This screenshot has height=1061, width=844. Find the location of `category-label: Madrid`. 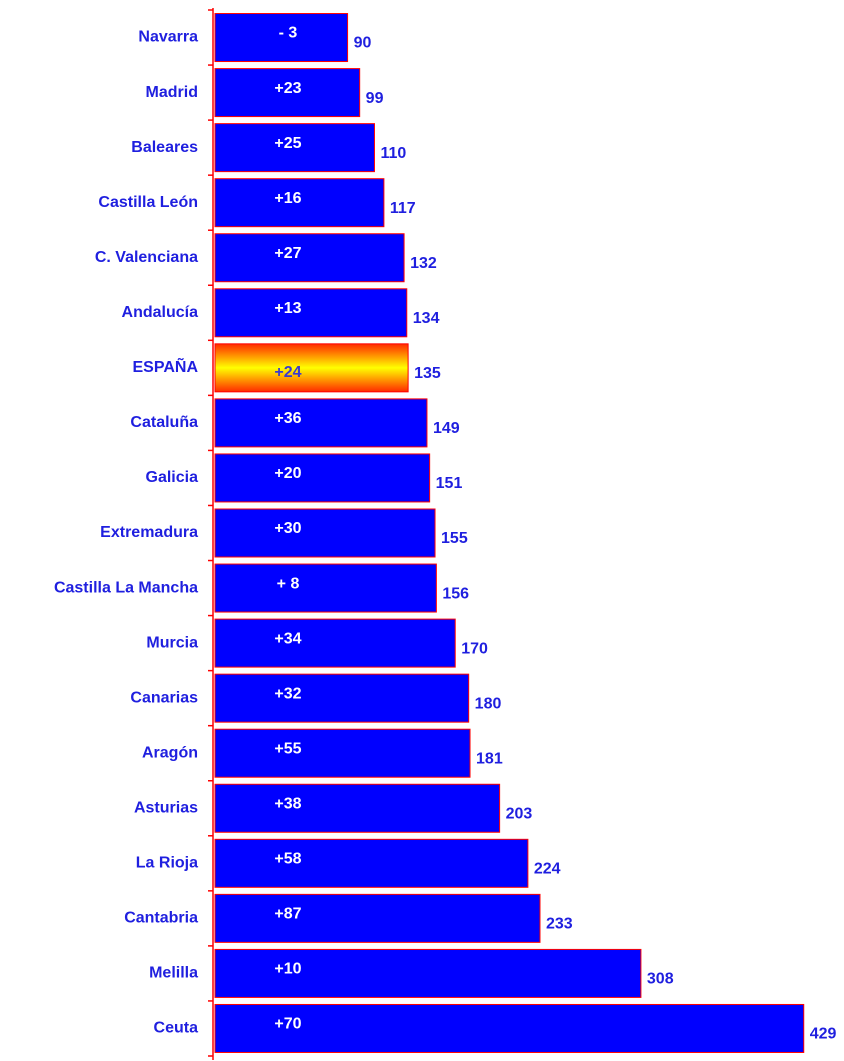

category-label: Madrid is located at coordinates (172, 92).